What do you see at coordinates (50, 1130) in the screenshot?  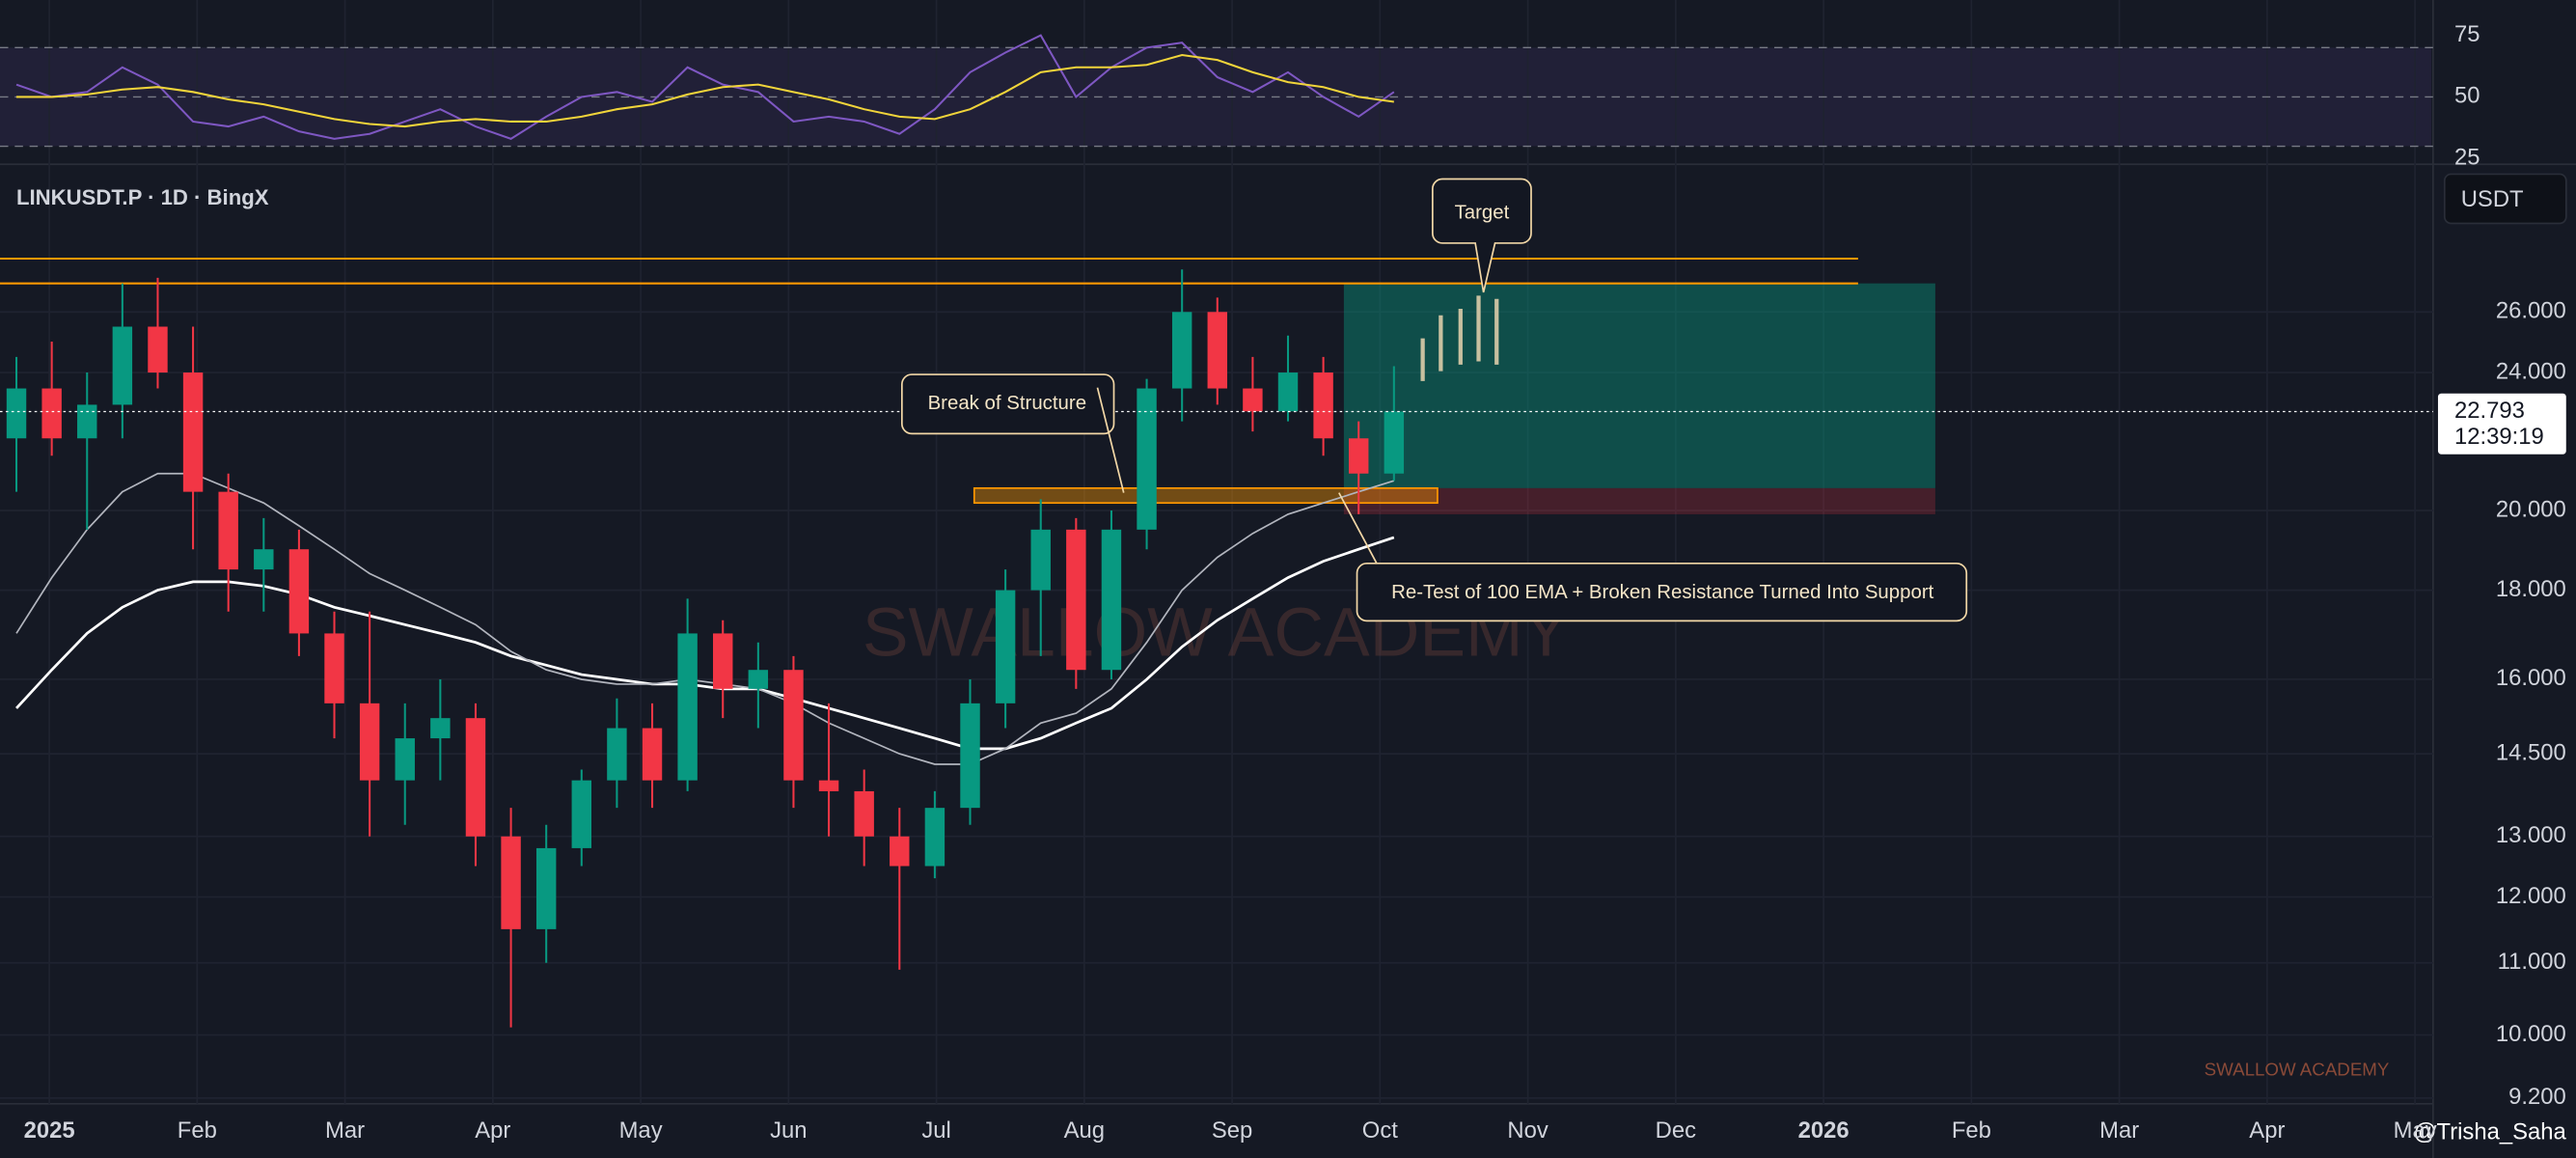 I see `x-tick-label: 2025` at bounding box center [50, 1130].